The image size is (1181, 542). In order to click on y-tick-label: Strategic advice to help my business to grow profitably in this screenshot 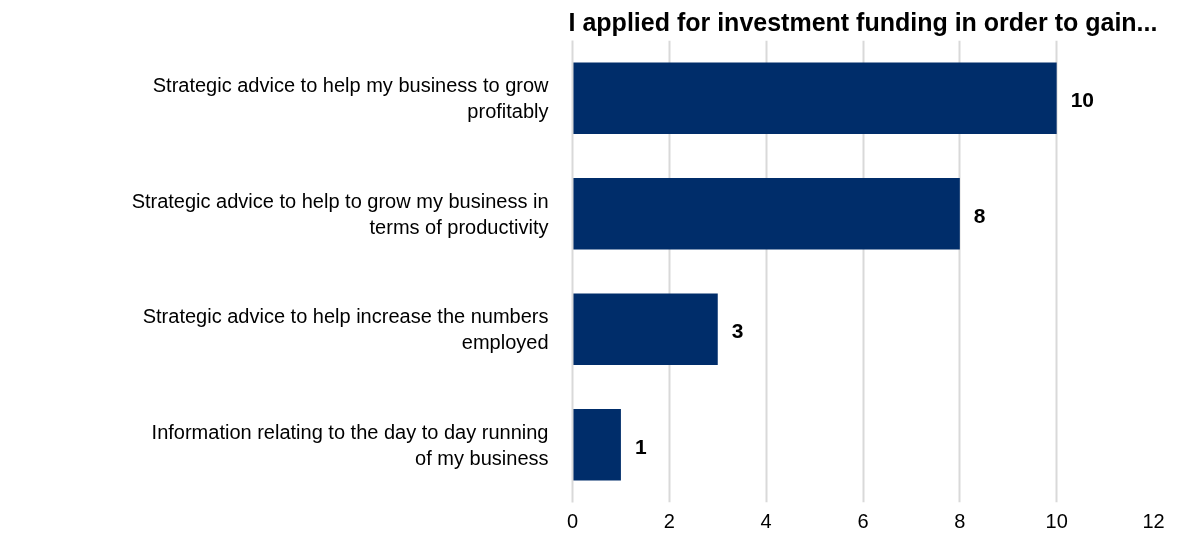, I will do `click(351, 98)`.